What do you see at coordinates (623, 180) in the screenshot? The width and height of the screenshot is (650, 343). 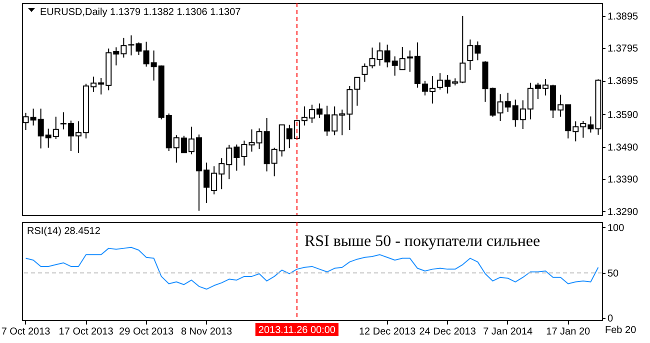 I see `y-tick-label: 1.3390` at bounding box center [623, 180].